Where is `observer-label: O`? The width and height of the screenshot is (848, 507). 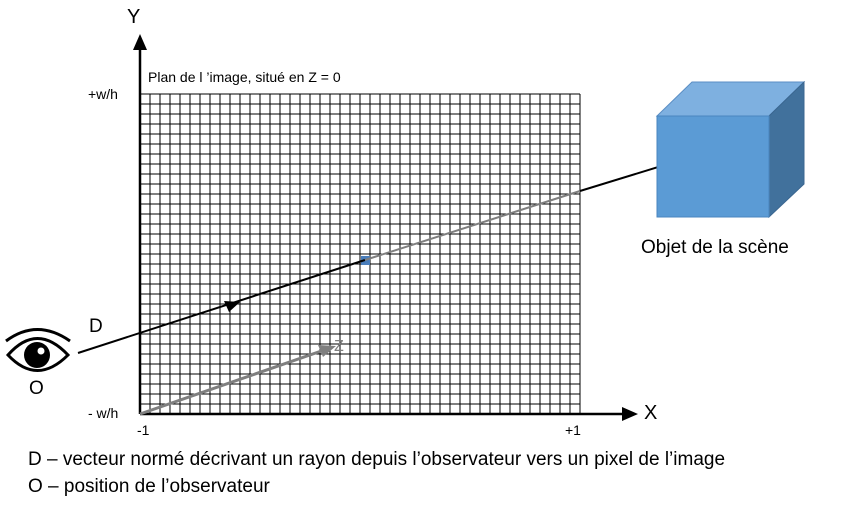 observer-label: O is located at coordinates (36, 388).